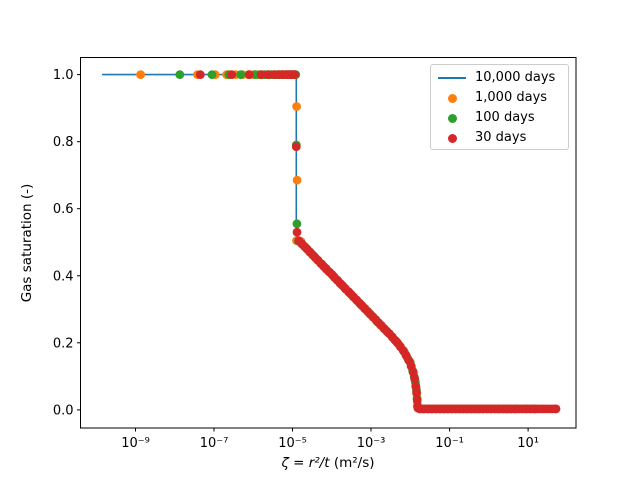 The width and height of the screenshot is (640, 480). Describe the element at coordinates (63, 343) in the screenshot. I see `y-tick-label: 0.2` at that location.